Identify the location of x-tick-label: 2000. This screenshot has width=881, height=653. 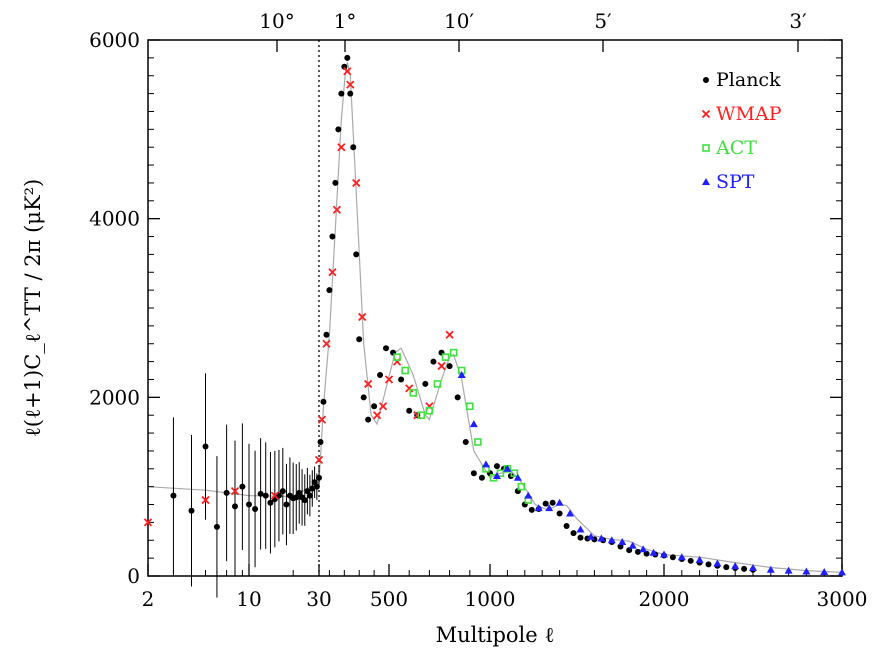
(664, 599).